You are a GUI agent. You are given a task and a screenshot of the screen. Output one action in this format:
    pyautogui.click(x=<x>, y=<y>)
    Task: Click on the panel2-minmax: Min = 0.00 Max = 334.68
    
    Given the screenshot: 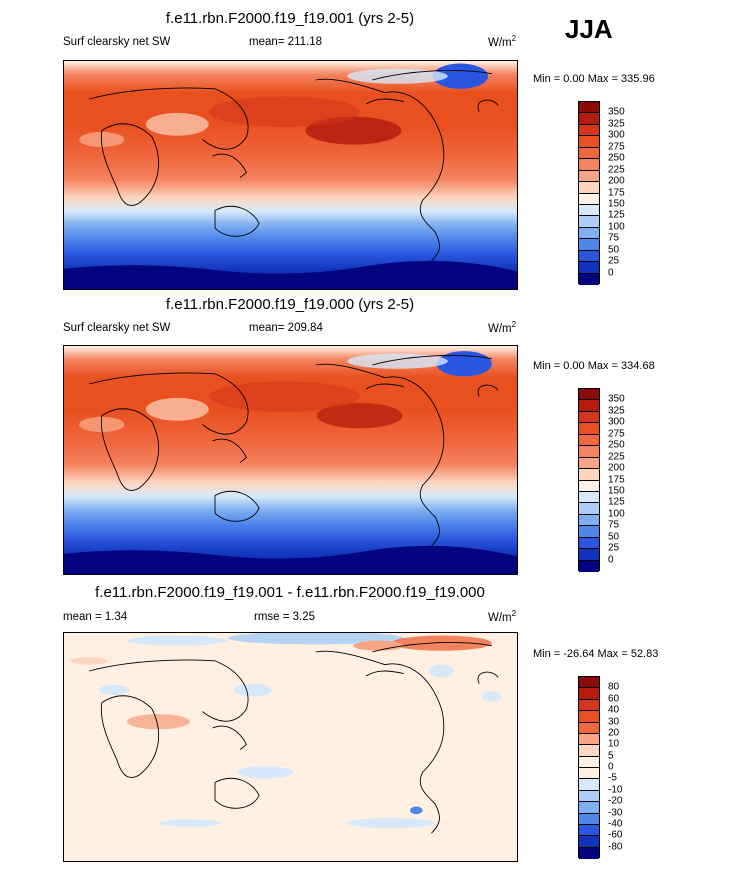 What is the action you would take?
    pyautogui.click(x=594, y=366)
    